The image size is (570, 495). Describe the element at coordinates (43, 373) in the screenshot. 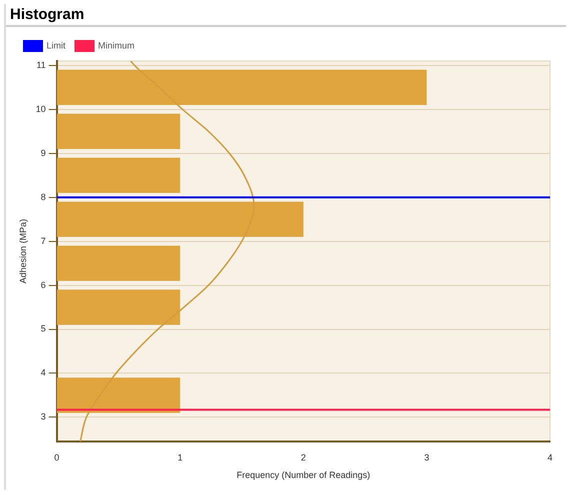

I see `y-tick-label: 4` at that location.